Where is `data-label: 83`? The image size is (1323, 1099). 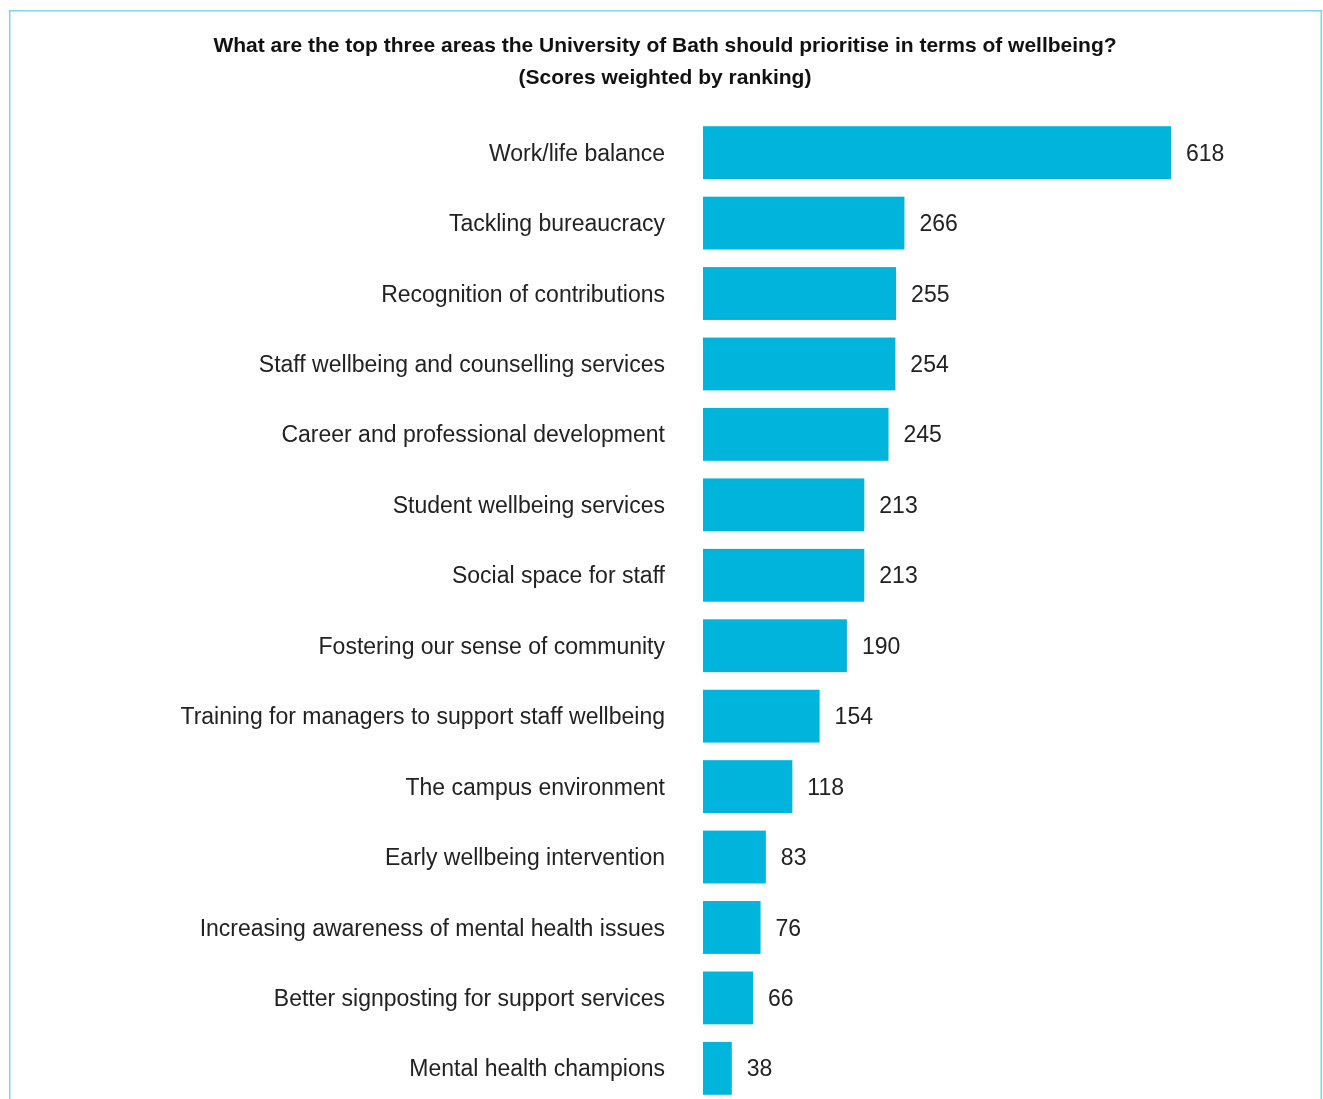 data-label: 83 is located at coordinates (793, 857).